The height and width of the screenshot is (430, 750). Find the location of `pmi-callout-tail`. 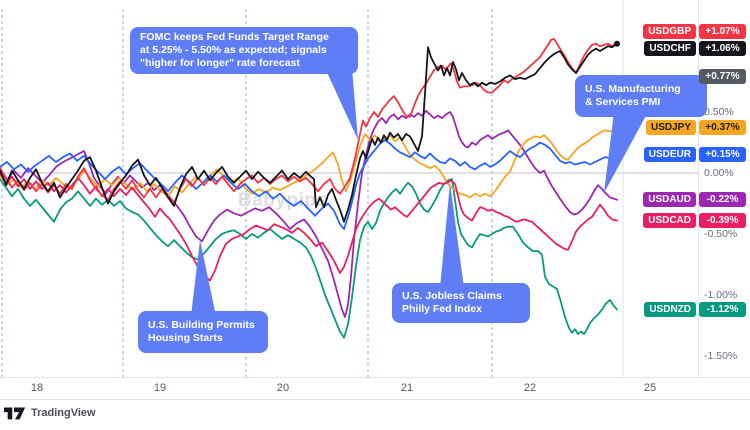

pmi-callout-tail is located at coordinates (626, 152).